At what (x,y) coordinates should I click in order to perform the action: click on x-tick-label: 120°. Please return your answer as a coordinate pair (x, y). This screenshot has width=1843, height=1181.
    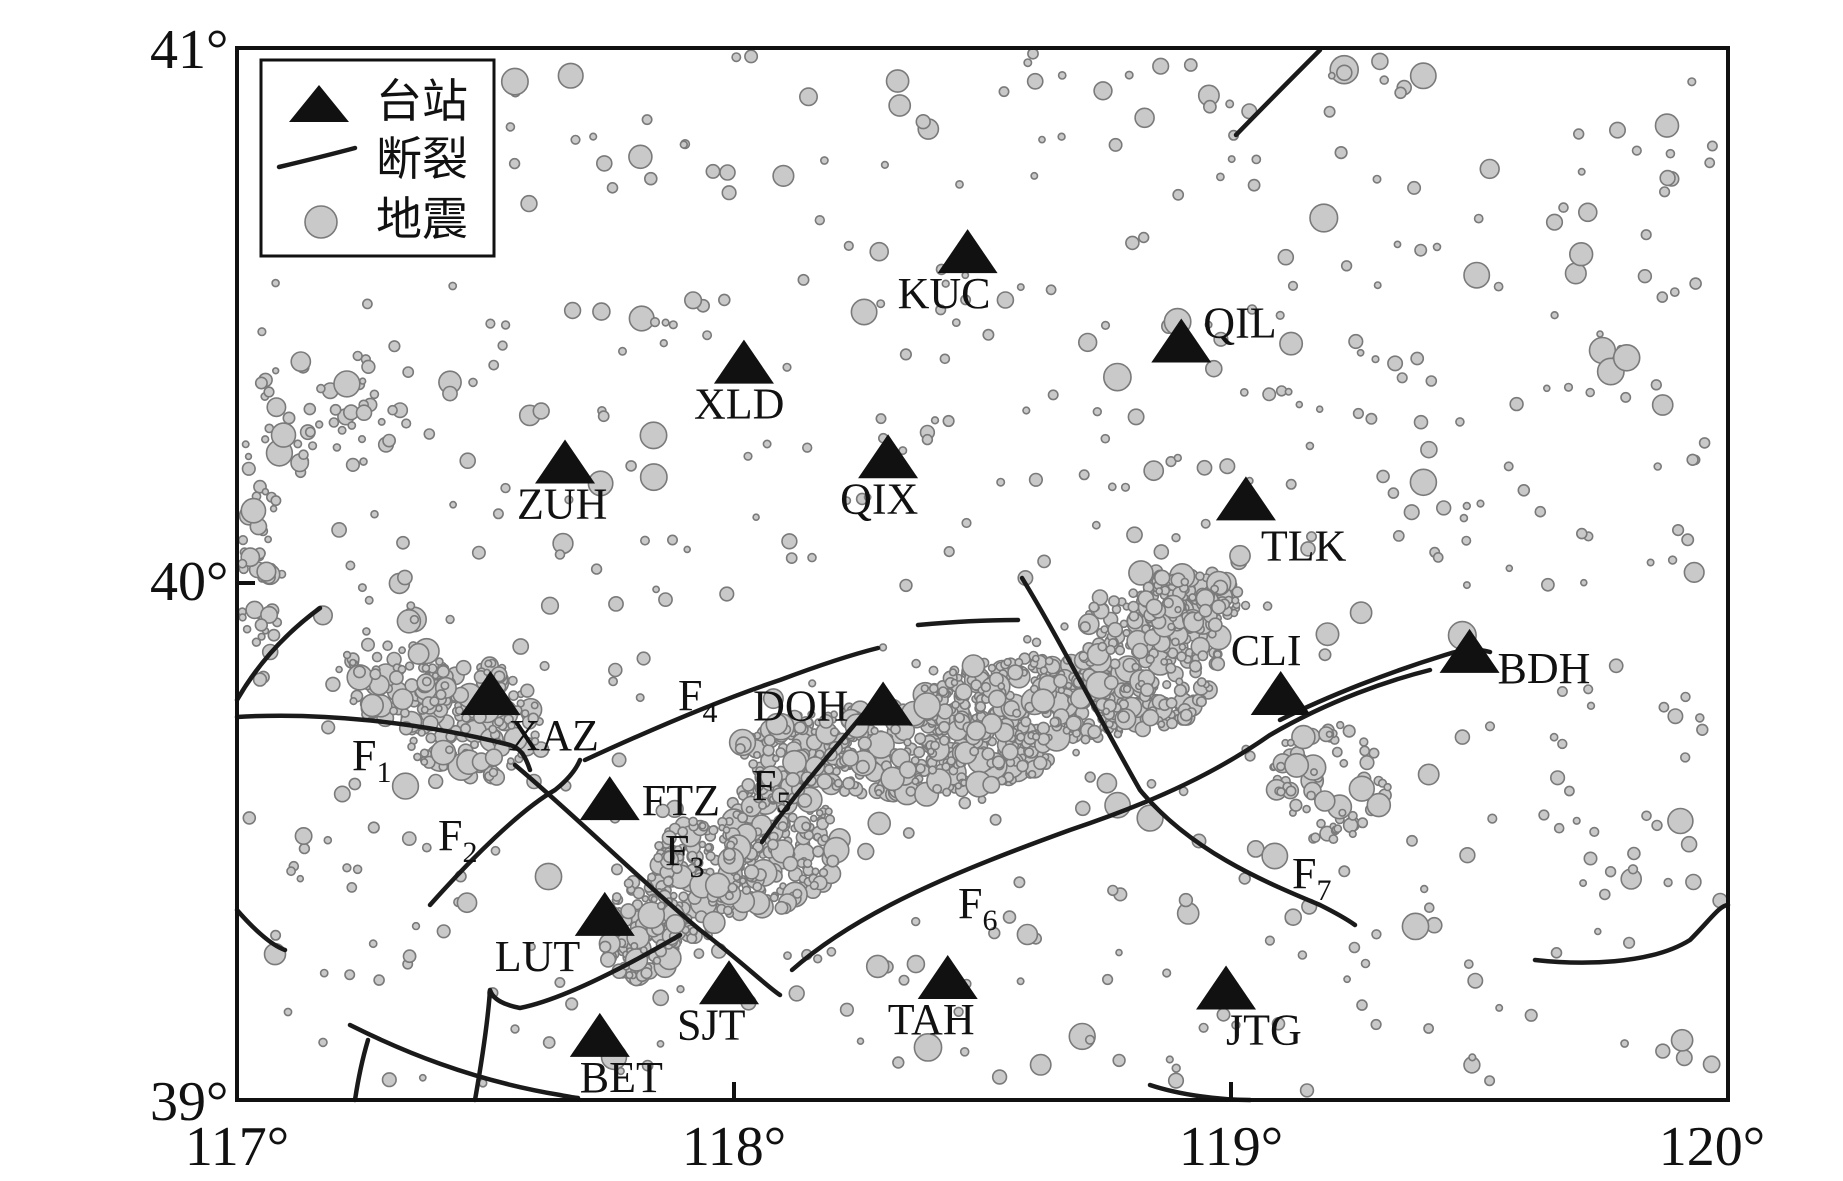
    Looking at the image, I should click on (1712, 1147).